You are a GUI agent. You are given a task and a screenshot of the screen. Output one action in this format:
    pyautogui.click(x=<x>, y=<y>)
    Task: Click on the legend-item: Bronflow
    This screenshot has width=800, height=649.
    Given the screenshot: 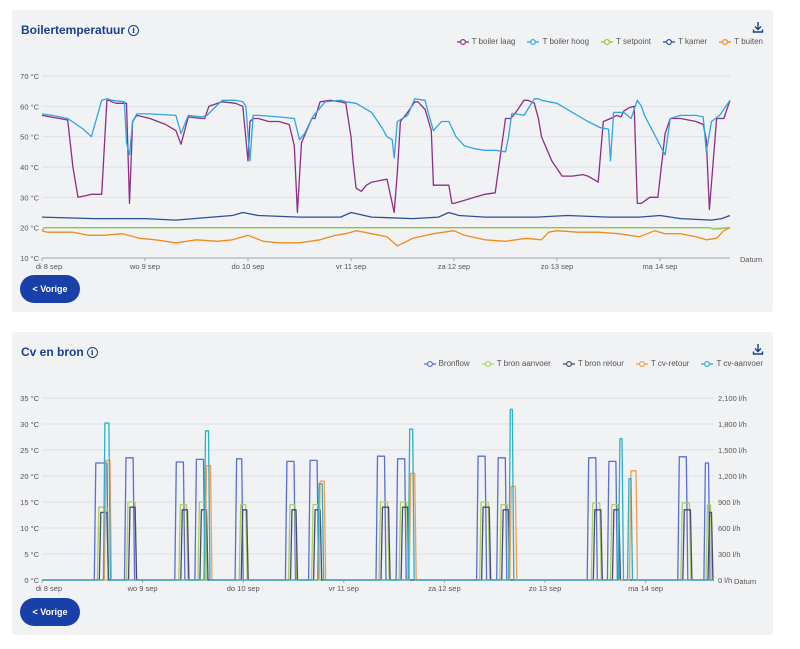 What is the action you would take?
    pyautogui.click(x=446, y=363)
    